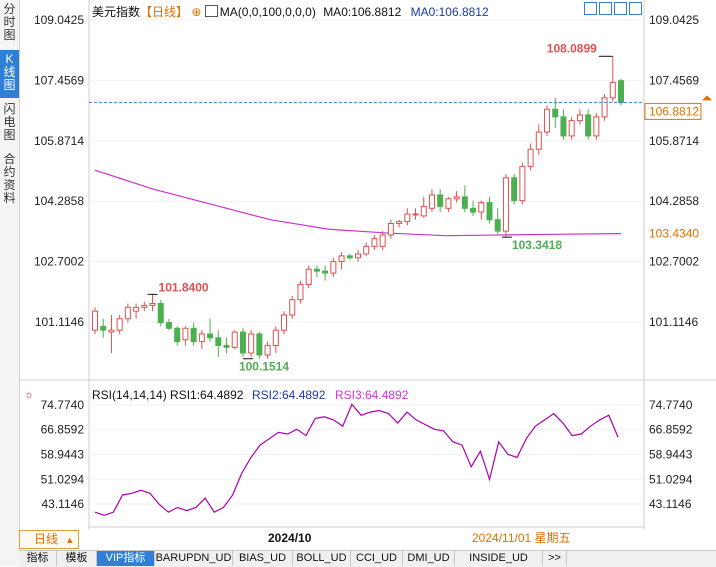 The image size is (716, 567). What do you see at coordinates (63, 405) in the screenshot?
I see `rsi-tick-left: 74.7740` at bounding box center [63, 405].